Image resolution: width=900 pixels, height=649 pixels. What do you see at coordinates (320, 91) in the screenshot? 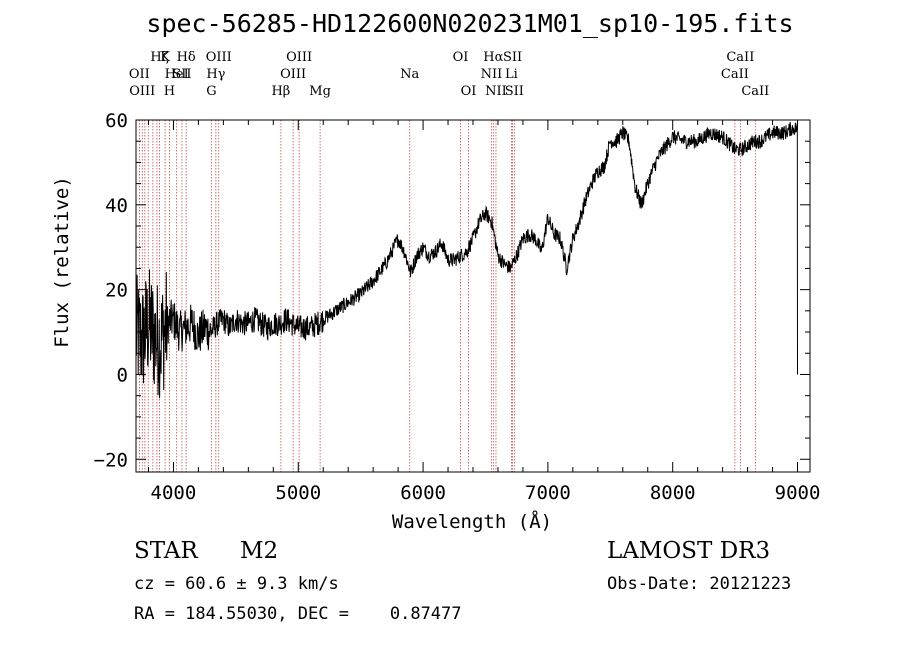
I see `spectral-line-label: Mg` at bounding box center [320, 91].